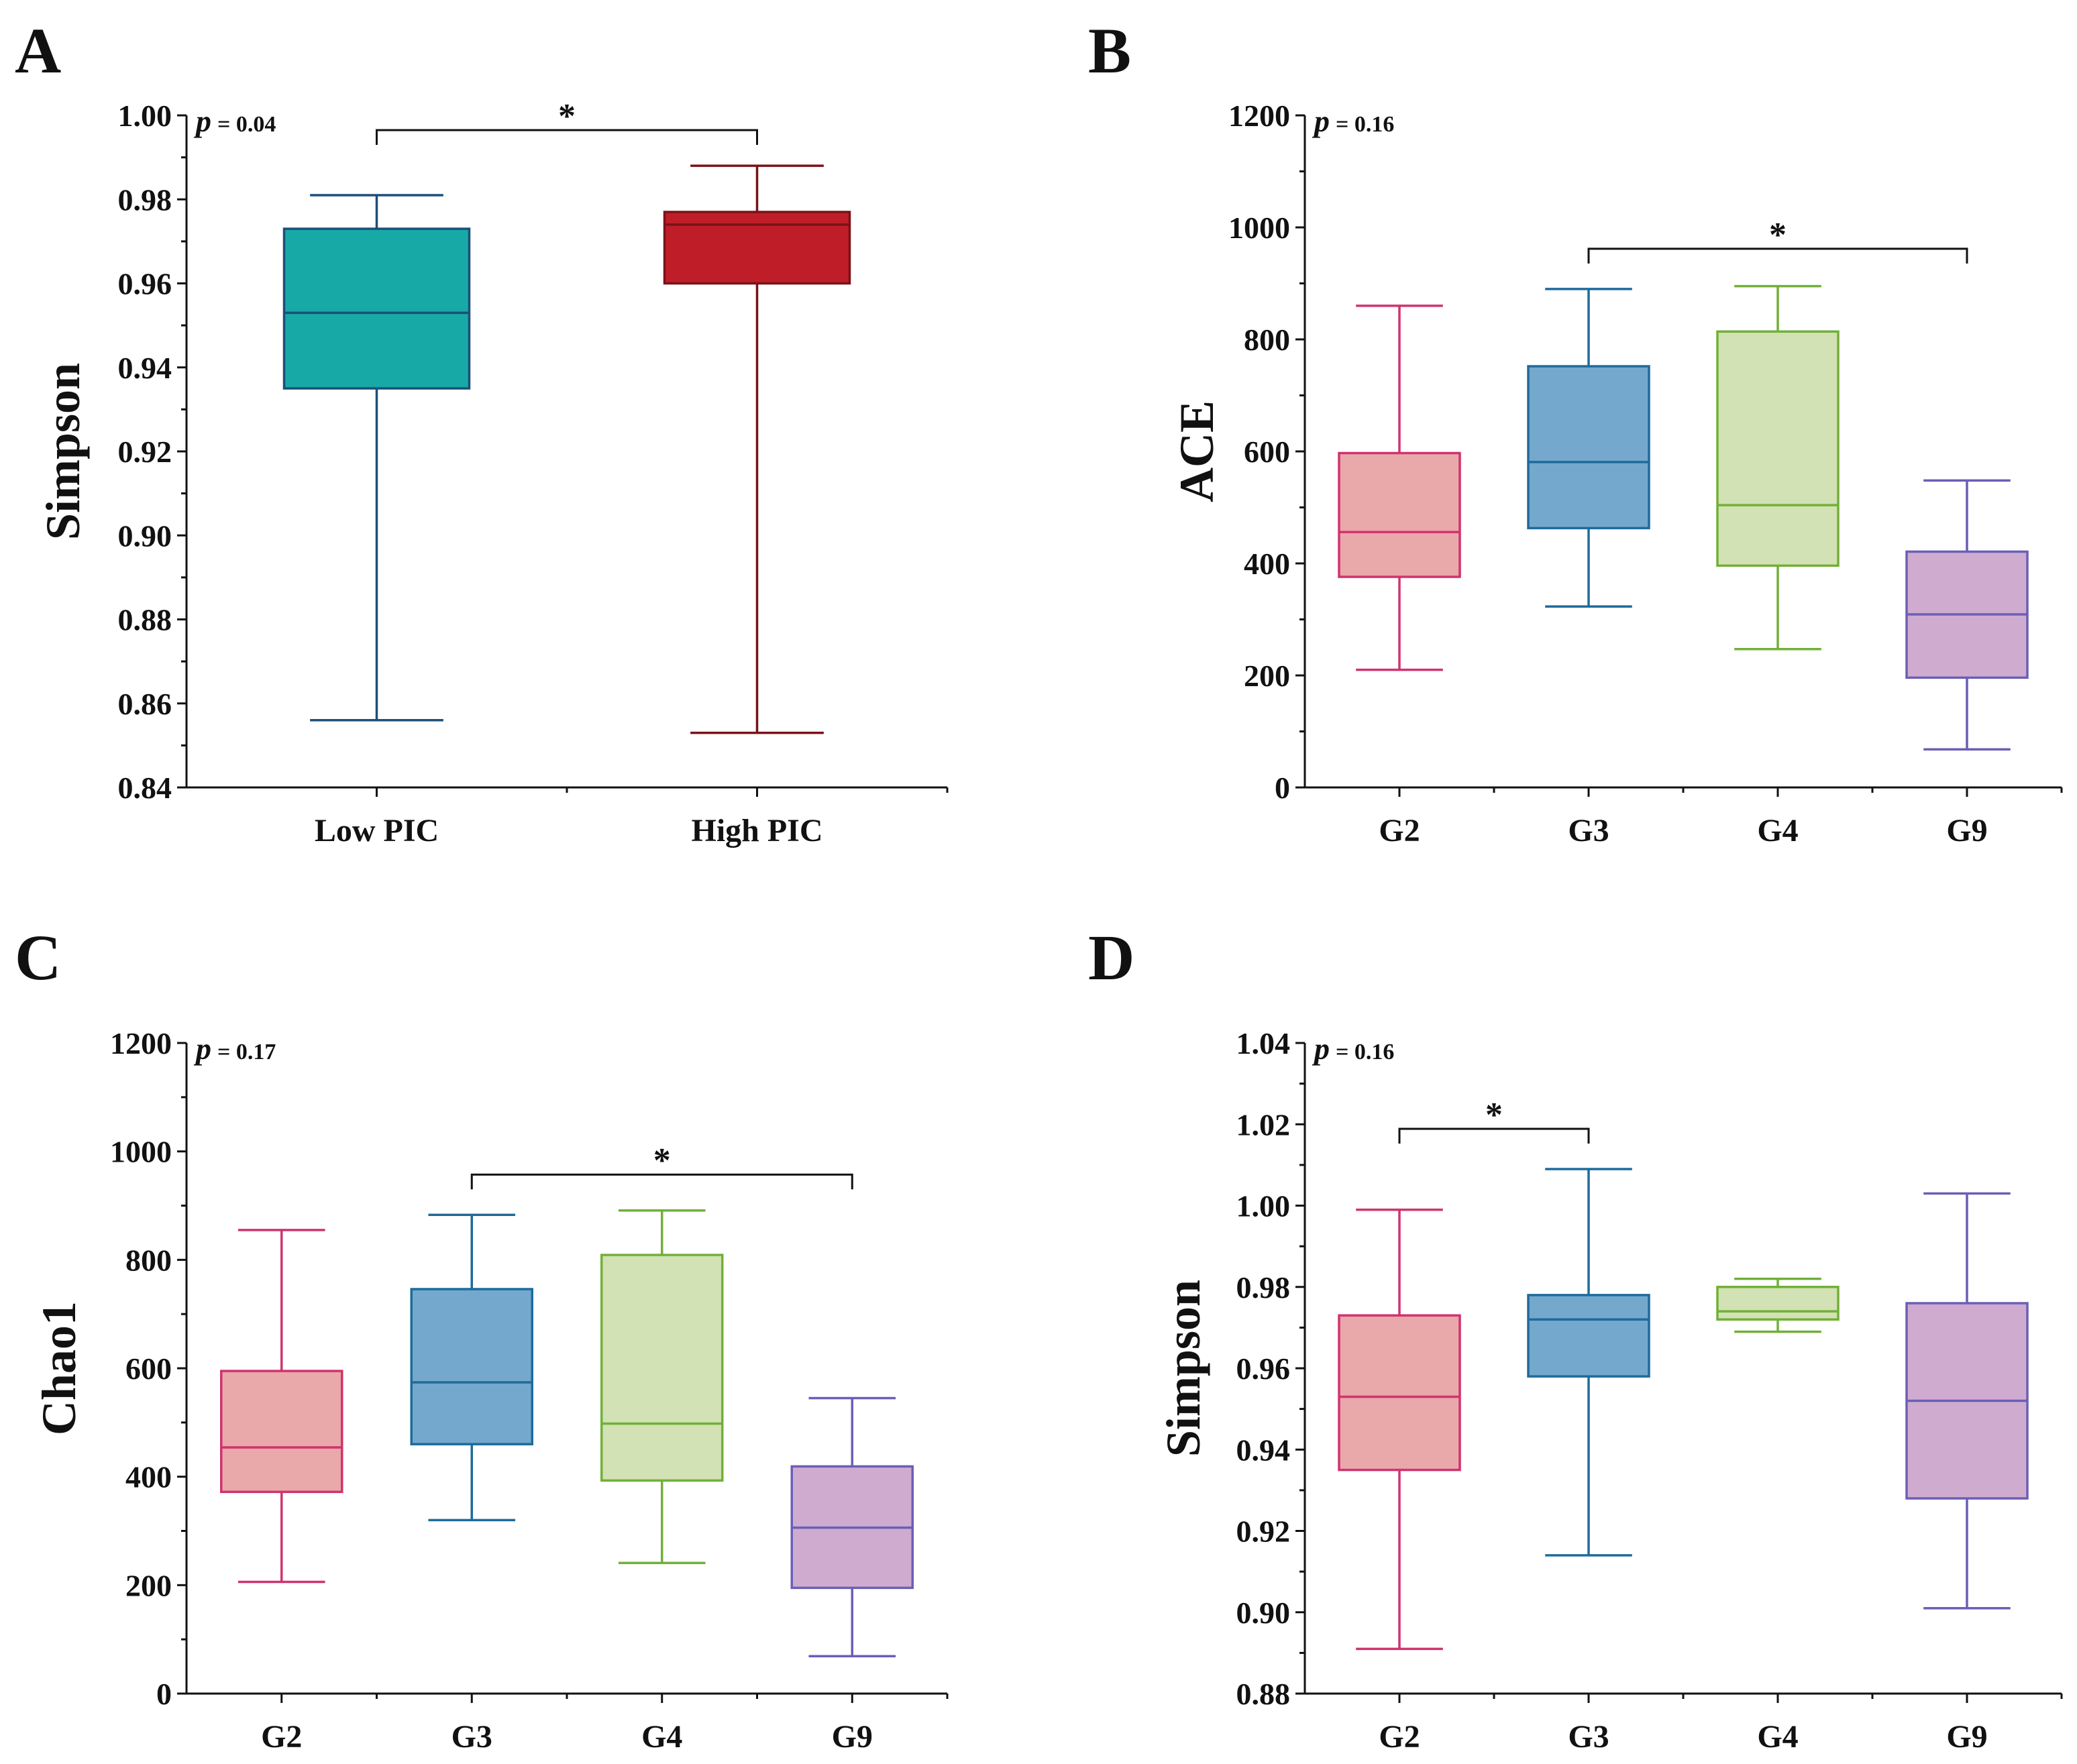 The height and width of the screenshot is (1764, 2077). I want to click on panel-b-box-g2, so click(1400, 488).